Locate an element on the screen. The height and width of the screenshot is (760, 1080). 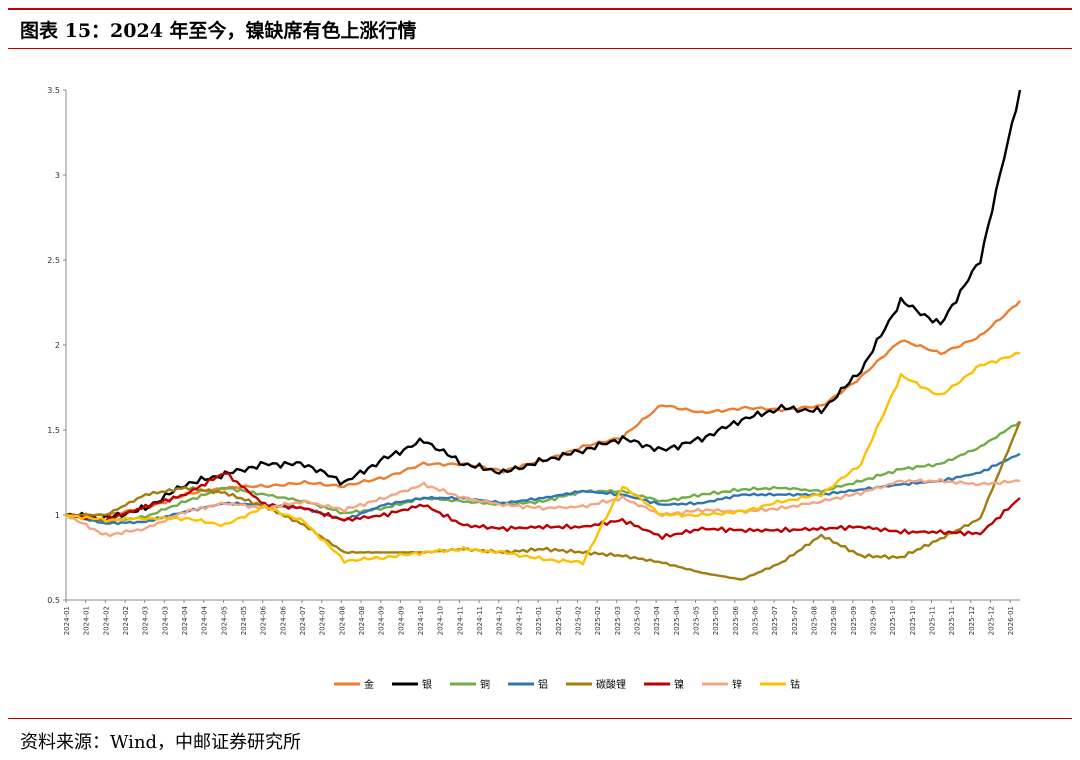
legend-label-7: 锌 is located at coordinates (737, 684).